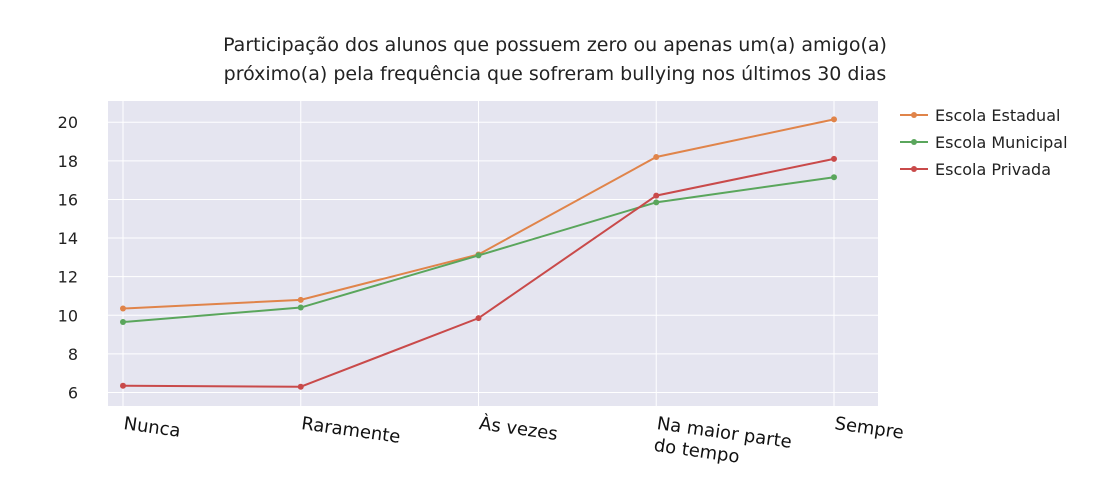 This screenshot has width=1100, height=500. Describe the element at coordinates (68, 315) in the screenshot. I see `y-tick-label: 10` at that location.